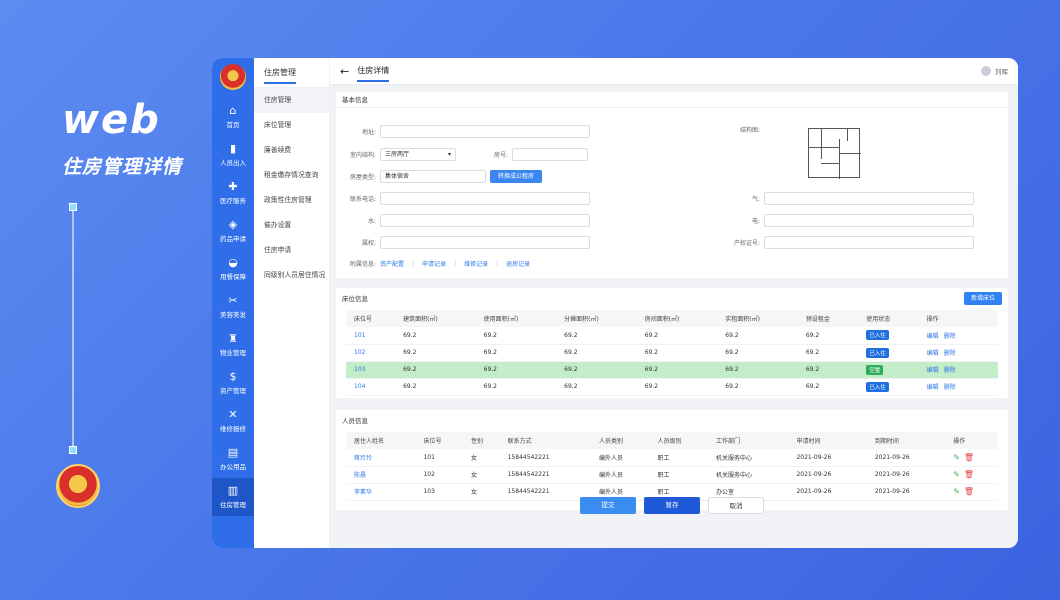 The height and width of the screenshot is (600, 1060). I want to click on house-type-input: 集体宿舍, so click(433, 176).